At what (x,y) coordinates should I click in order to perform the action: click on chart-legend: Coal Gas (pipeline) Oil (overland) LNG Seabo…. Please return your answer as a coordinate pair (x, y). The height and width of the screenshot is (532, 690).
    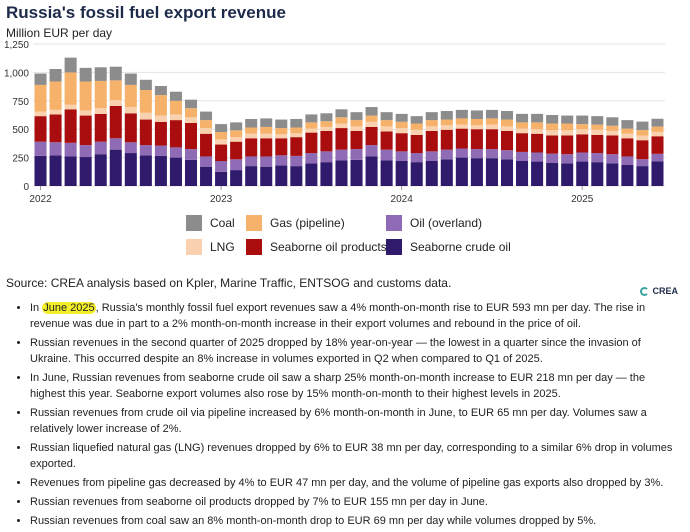
    Looking at the image, I should click on (366, 237).